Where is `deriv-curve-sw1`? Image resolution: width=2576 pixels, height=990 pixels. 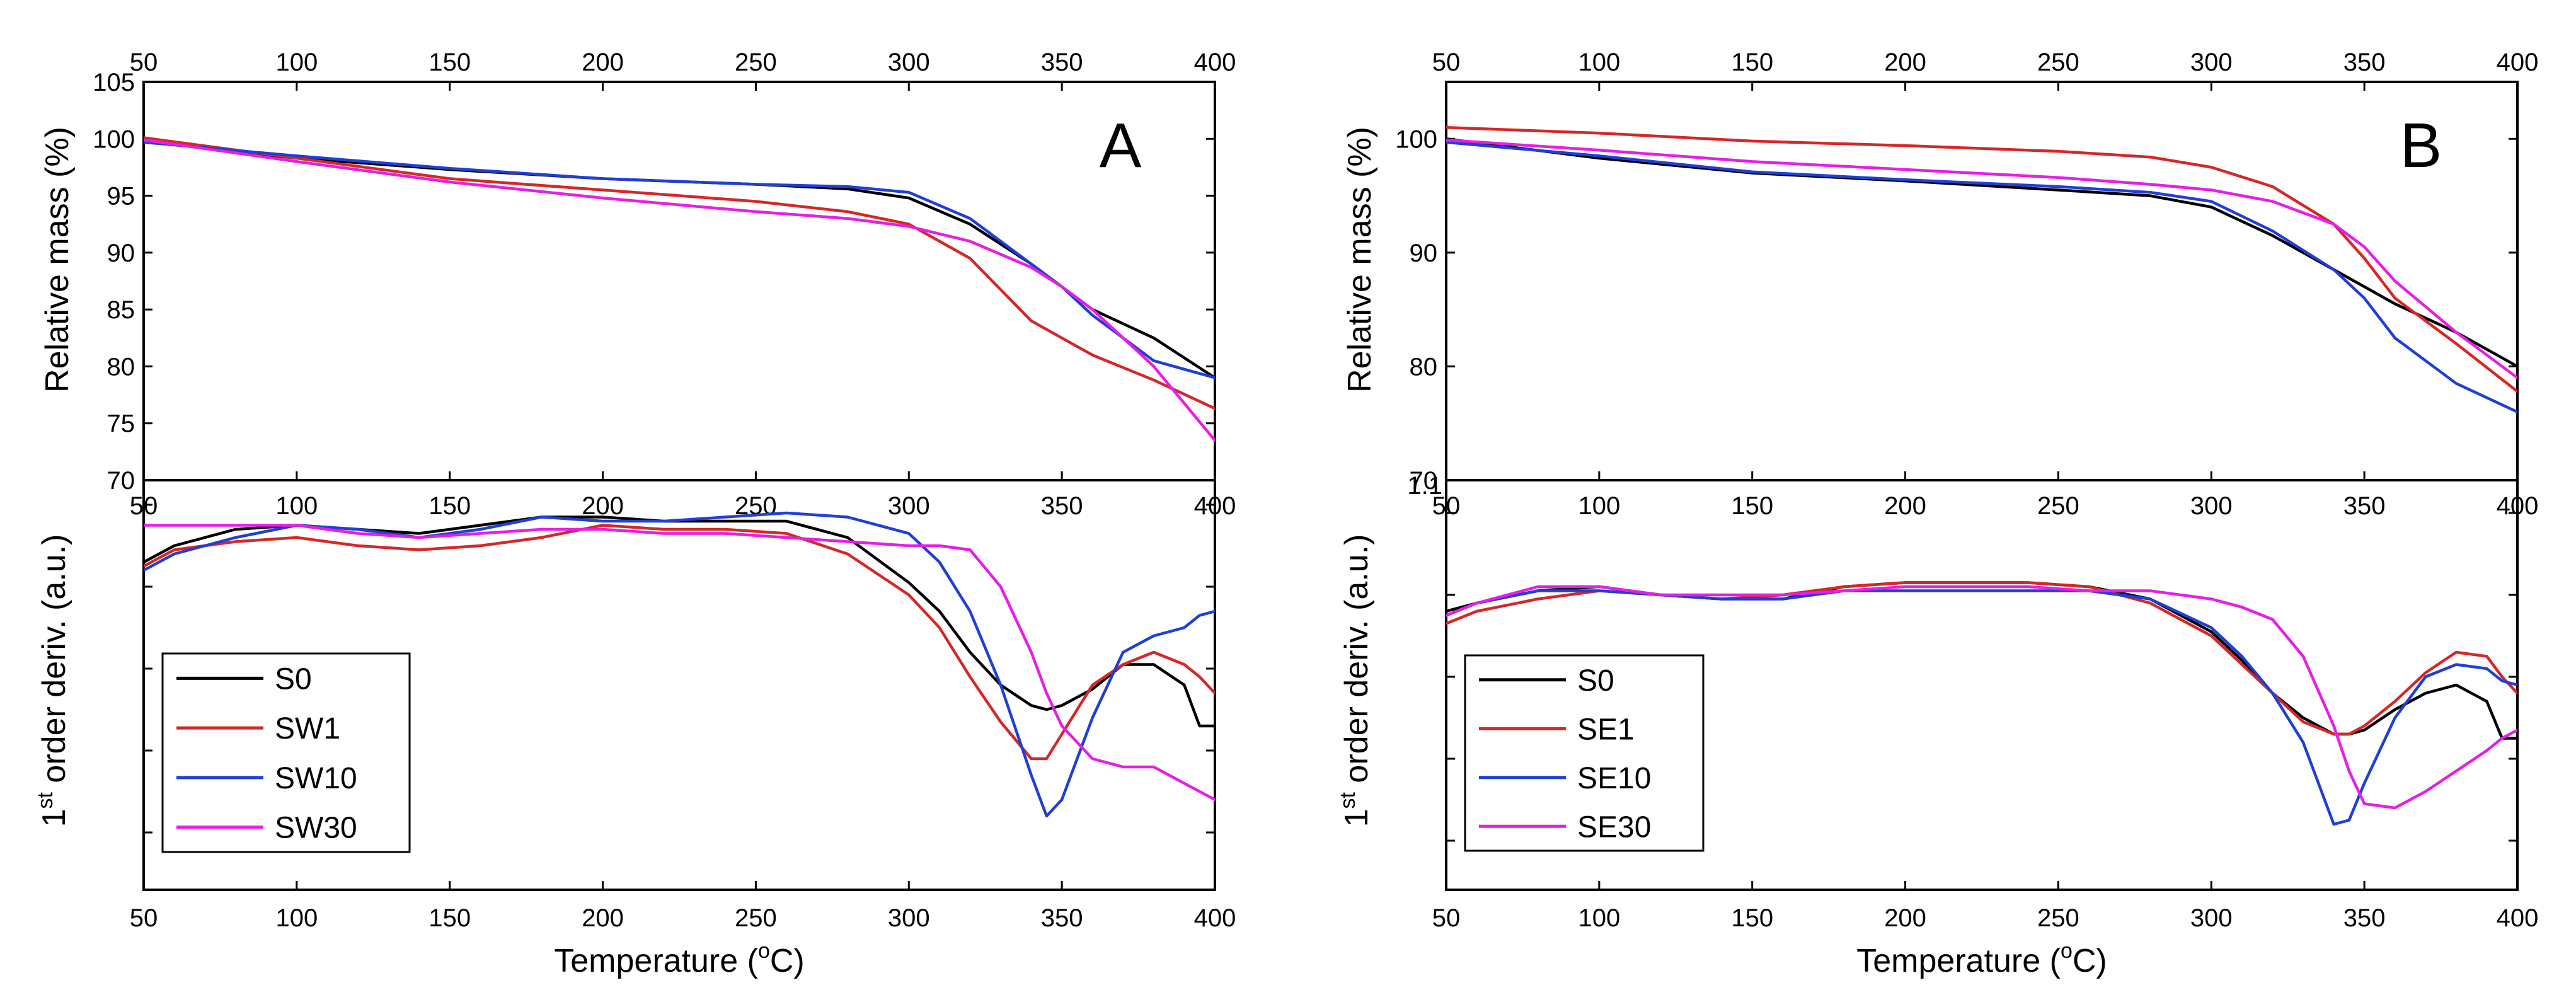
deriv-curve-sw1 is located at coordinates (679, 642).